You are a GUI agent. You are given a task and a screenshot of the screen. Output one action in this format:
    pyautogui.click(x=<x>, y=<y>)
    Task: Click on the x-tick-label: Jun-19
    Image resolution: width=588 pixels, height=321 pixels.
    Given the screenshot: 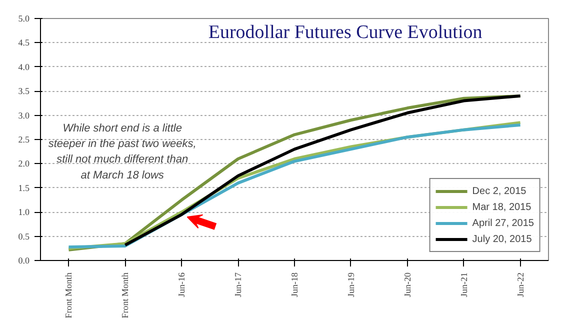 What is the action you would take?
    pyautogui.click(x=351, y=284)
    